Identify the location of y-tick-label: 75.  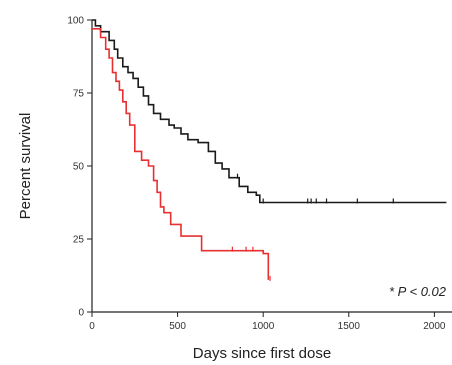
(79, 94).